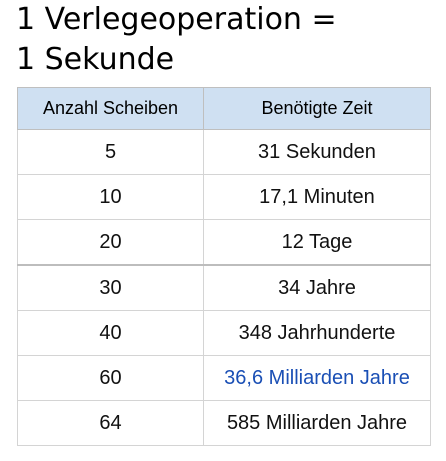  What do you see at coordinates (176, 19) in the screenshot?
I see `heading-line-1: 1 Verlegeoperation =` at bounding box center [176, 19].